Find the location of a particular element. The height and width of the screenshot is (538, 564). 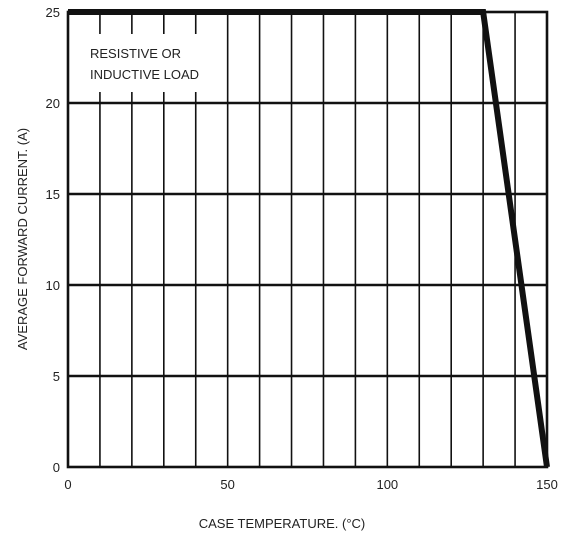

annotation-line-1: RESISTIVE OR is located at coordinates (135, 53).